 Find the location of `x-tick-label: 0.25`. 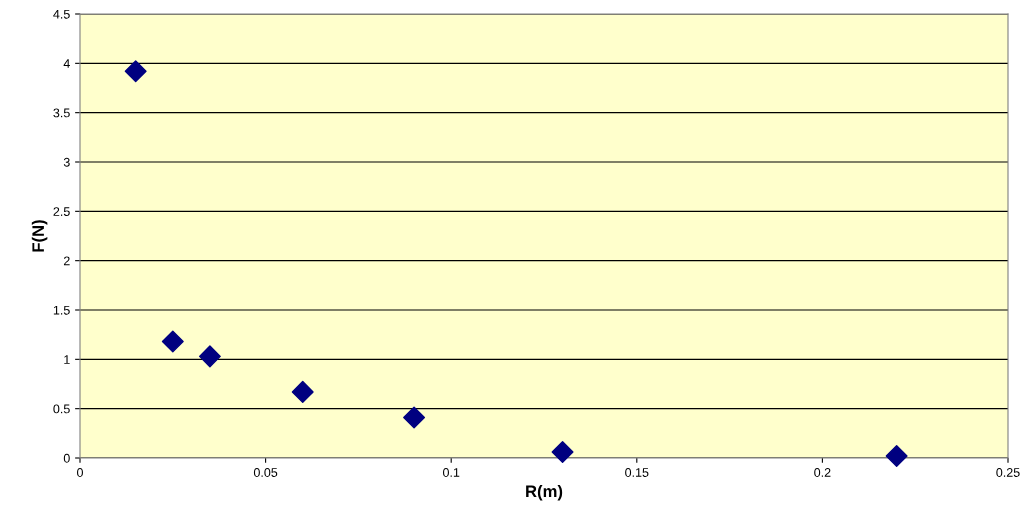

x-tick-label: 0.25 is located at coordinates (1008, 472).